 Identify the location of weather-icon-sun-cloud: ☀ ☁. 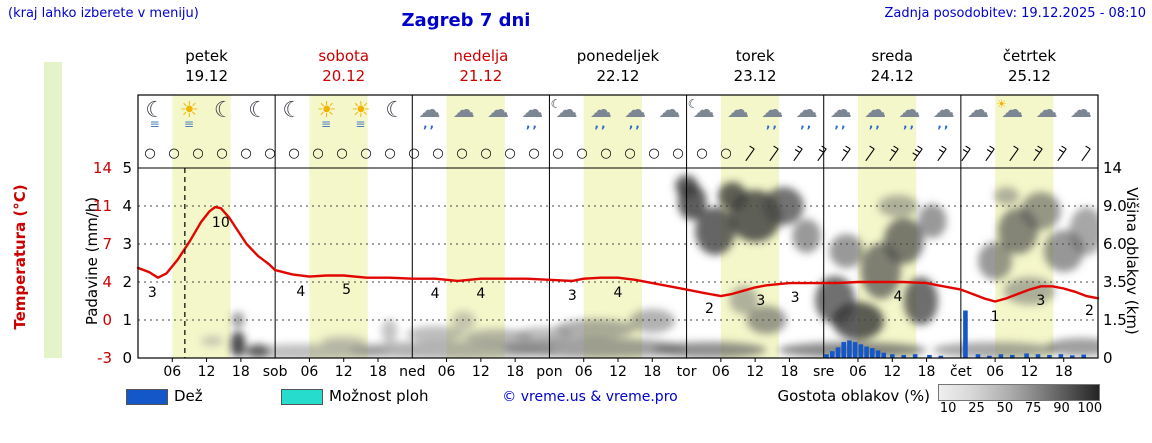
(1012, 120).